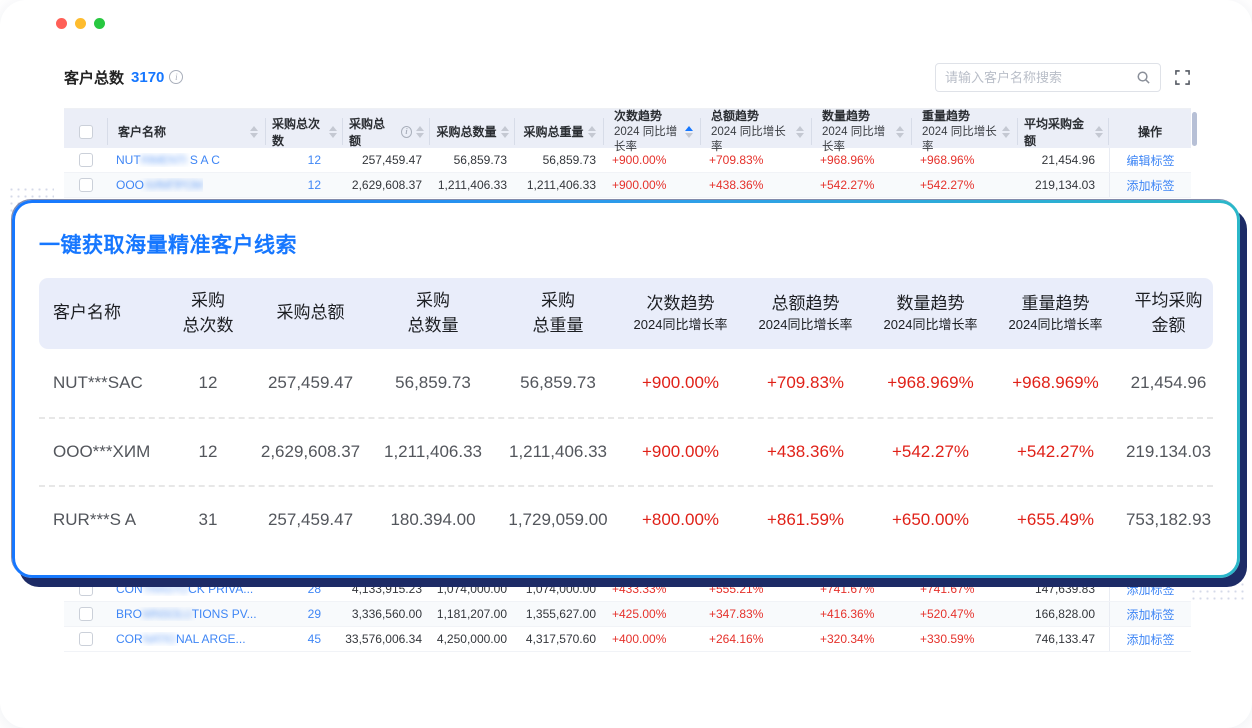 Image resolution: width=1252 pixels, height=728 pixels. I want to click on weight-trend-value: +968.969%, so click(1055, 382).